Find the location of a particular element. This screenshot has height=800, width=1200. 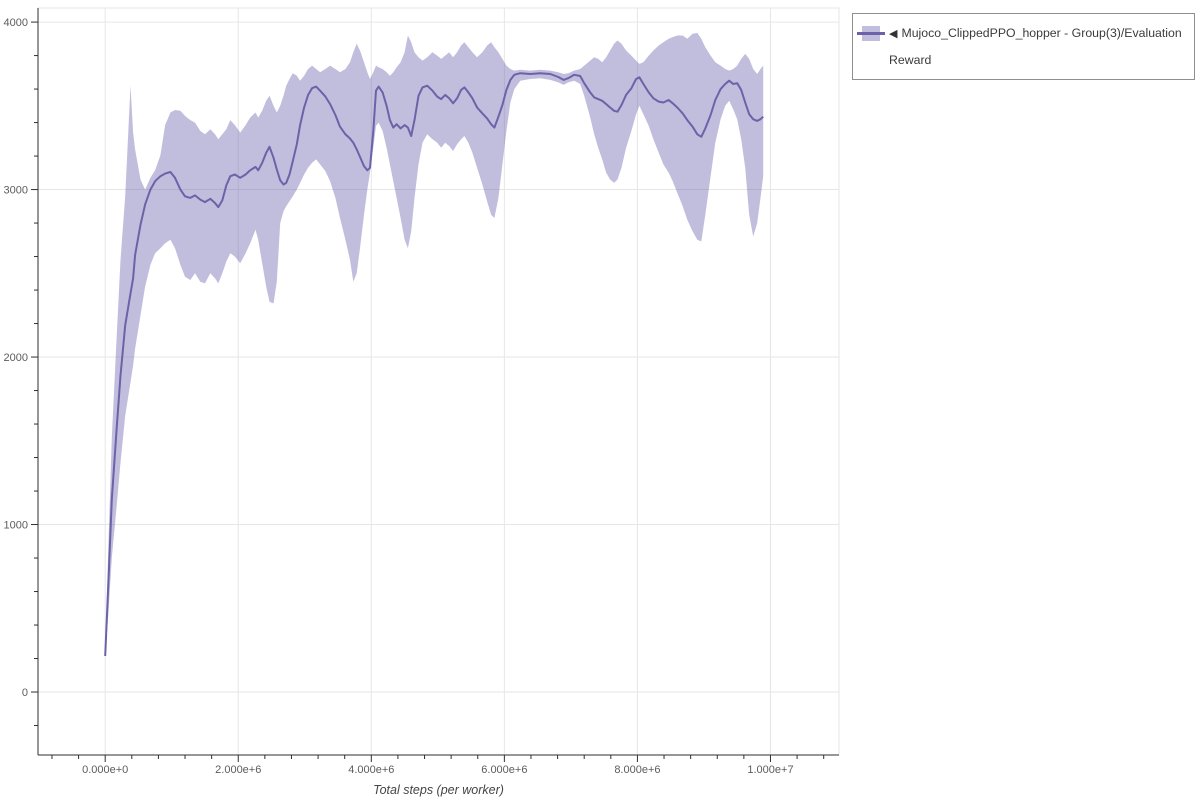

x-tick-label: 6.000e+6 is located at coordinates (504, 770).